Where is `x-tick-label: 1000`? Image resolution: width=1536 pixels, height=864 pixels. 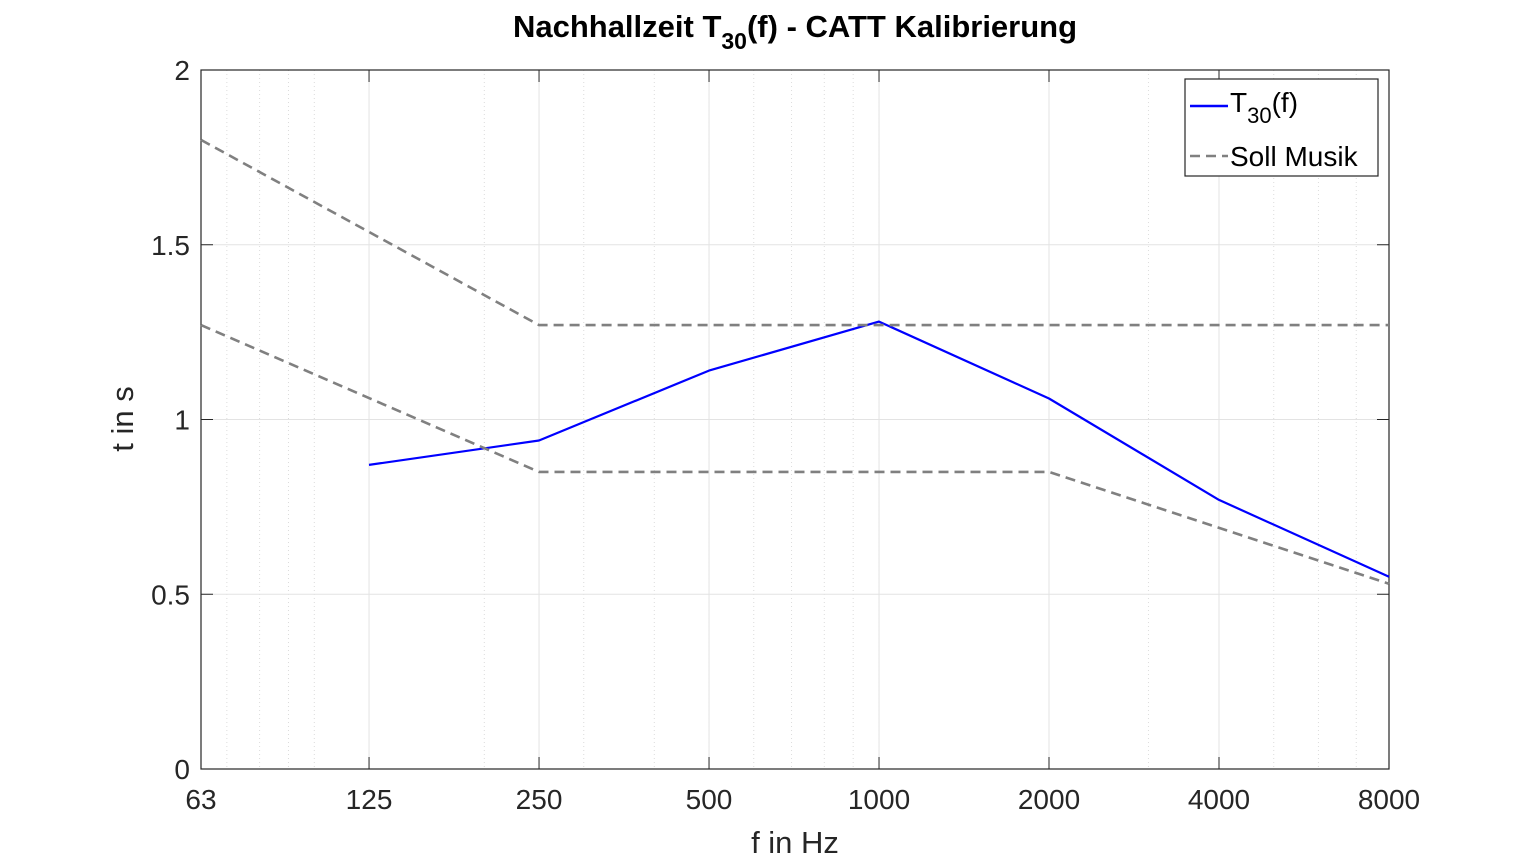
x-tick-label: 1000 is located at coordinates (879, 799).